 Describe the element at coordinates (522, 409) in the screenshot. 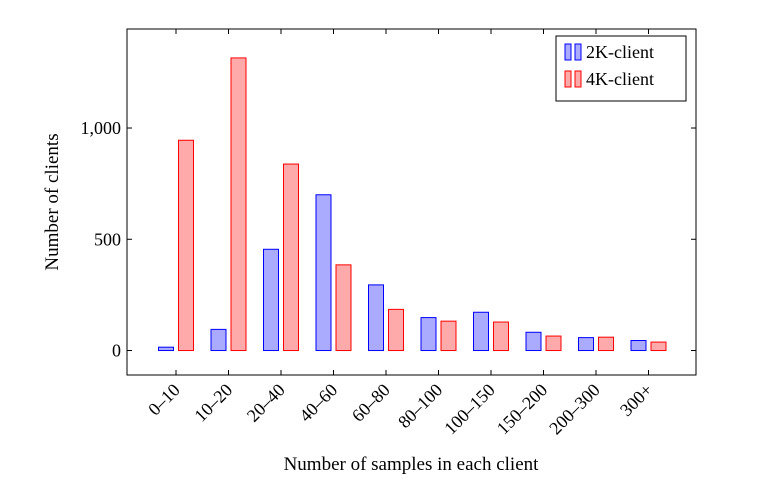

I see `x-tick-label: 150–200` at that location.